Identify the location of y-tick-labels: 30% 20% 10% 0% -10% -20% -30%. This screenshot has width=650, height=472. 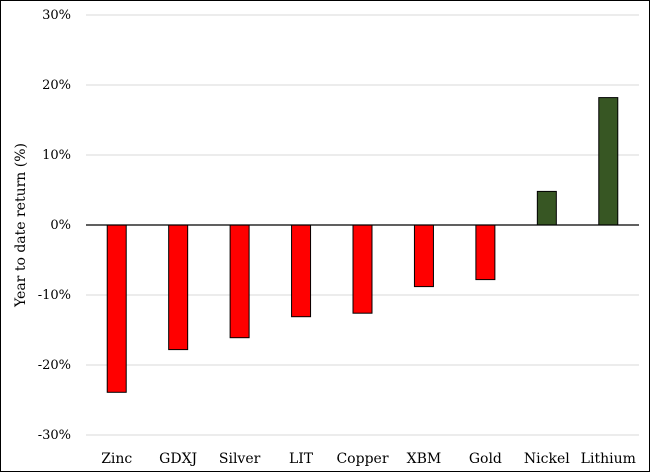
(54, 225).